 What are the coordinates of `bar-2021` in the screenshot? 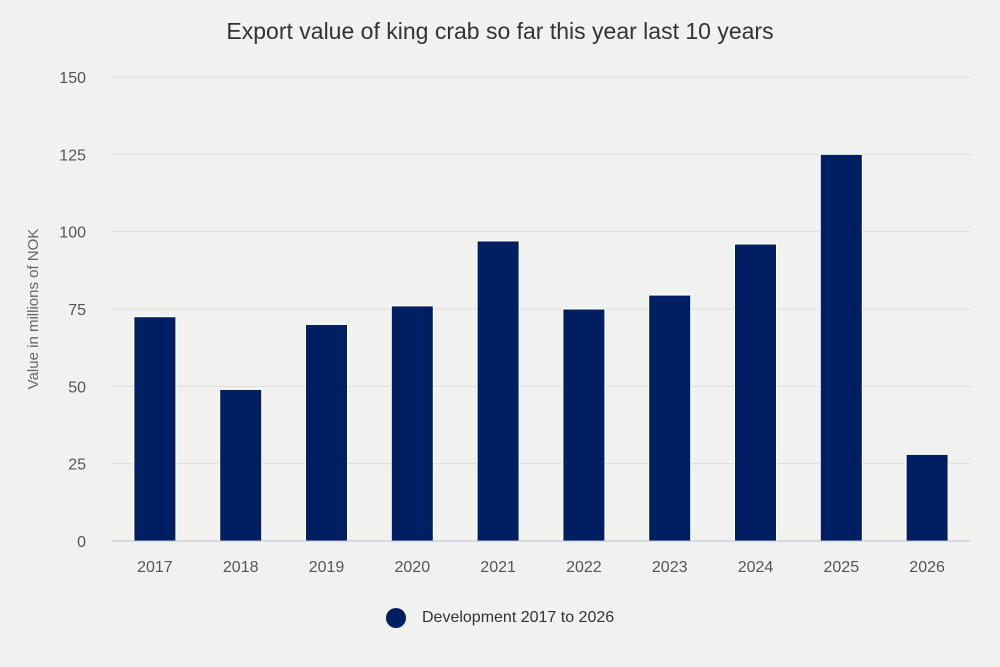 It's located at (498, 391).